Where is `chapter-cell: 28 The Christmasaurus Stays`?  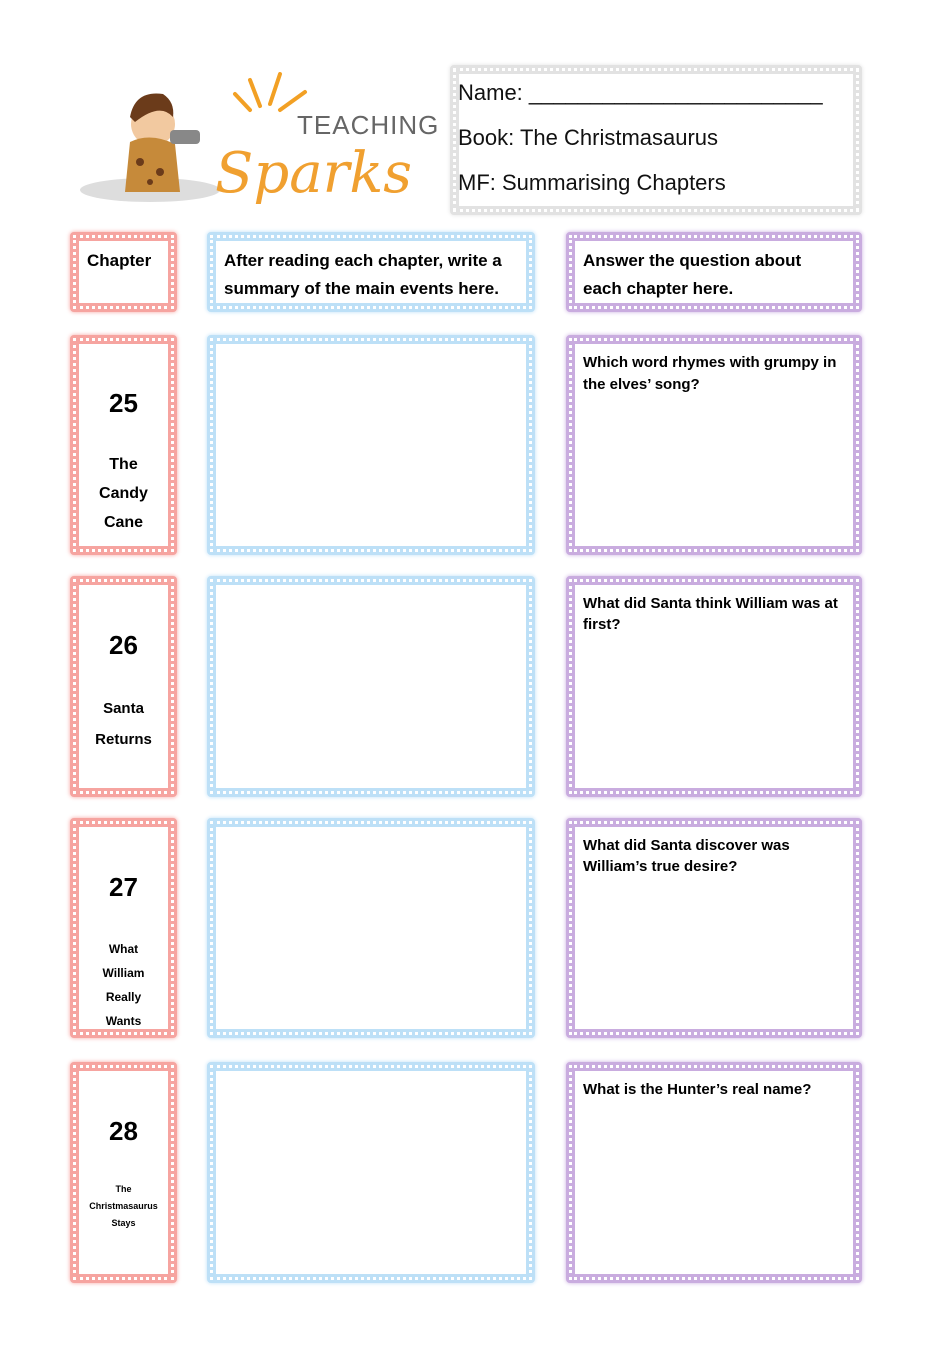 chapter-cell: 28 The Christmasaurus Stays is located at coordinates (123, 1172).